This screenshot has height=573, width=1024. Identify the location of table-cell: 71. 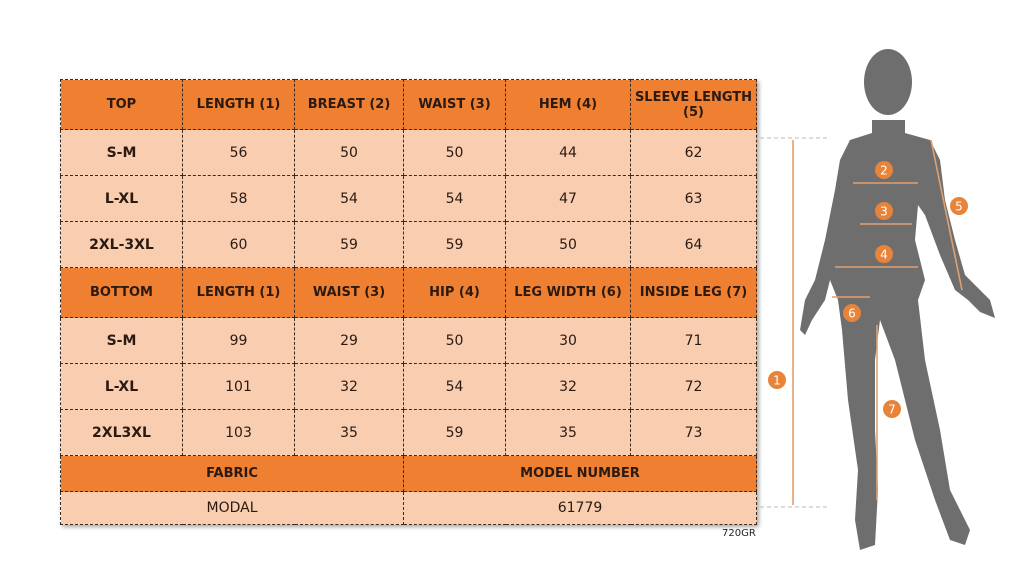
(693, 340).